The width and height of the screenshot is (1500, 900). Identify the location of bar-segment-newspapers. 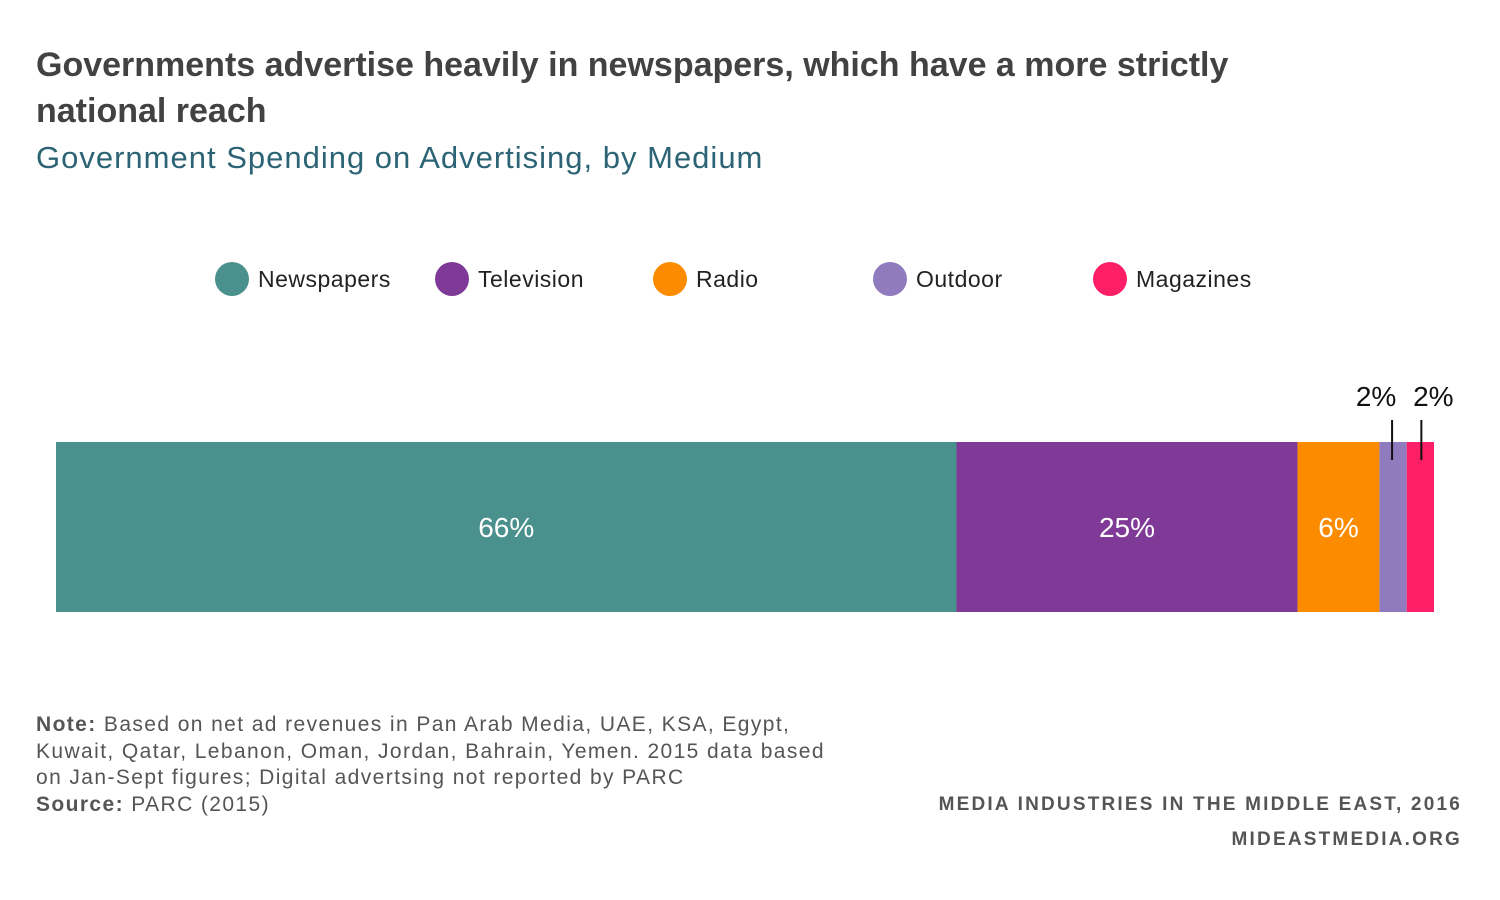
(506, 527).